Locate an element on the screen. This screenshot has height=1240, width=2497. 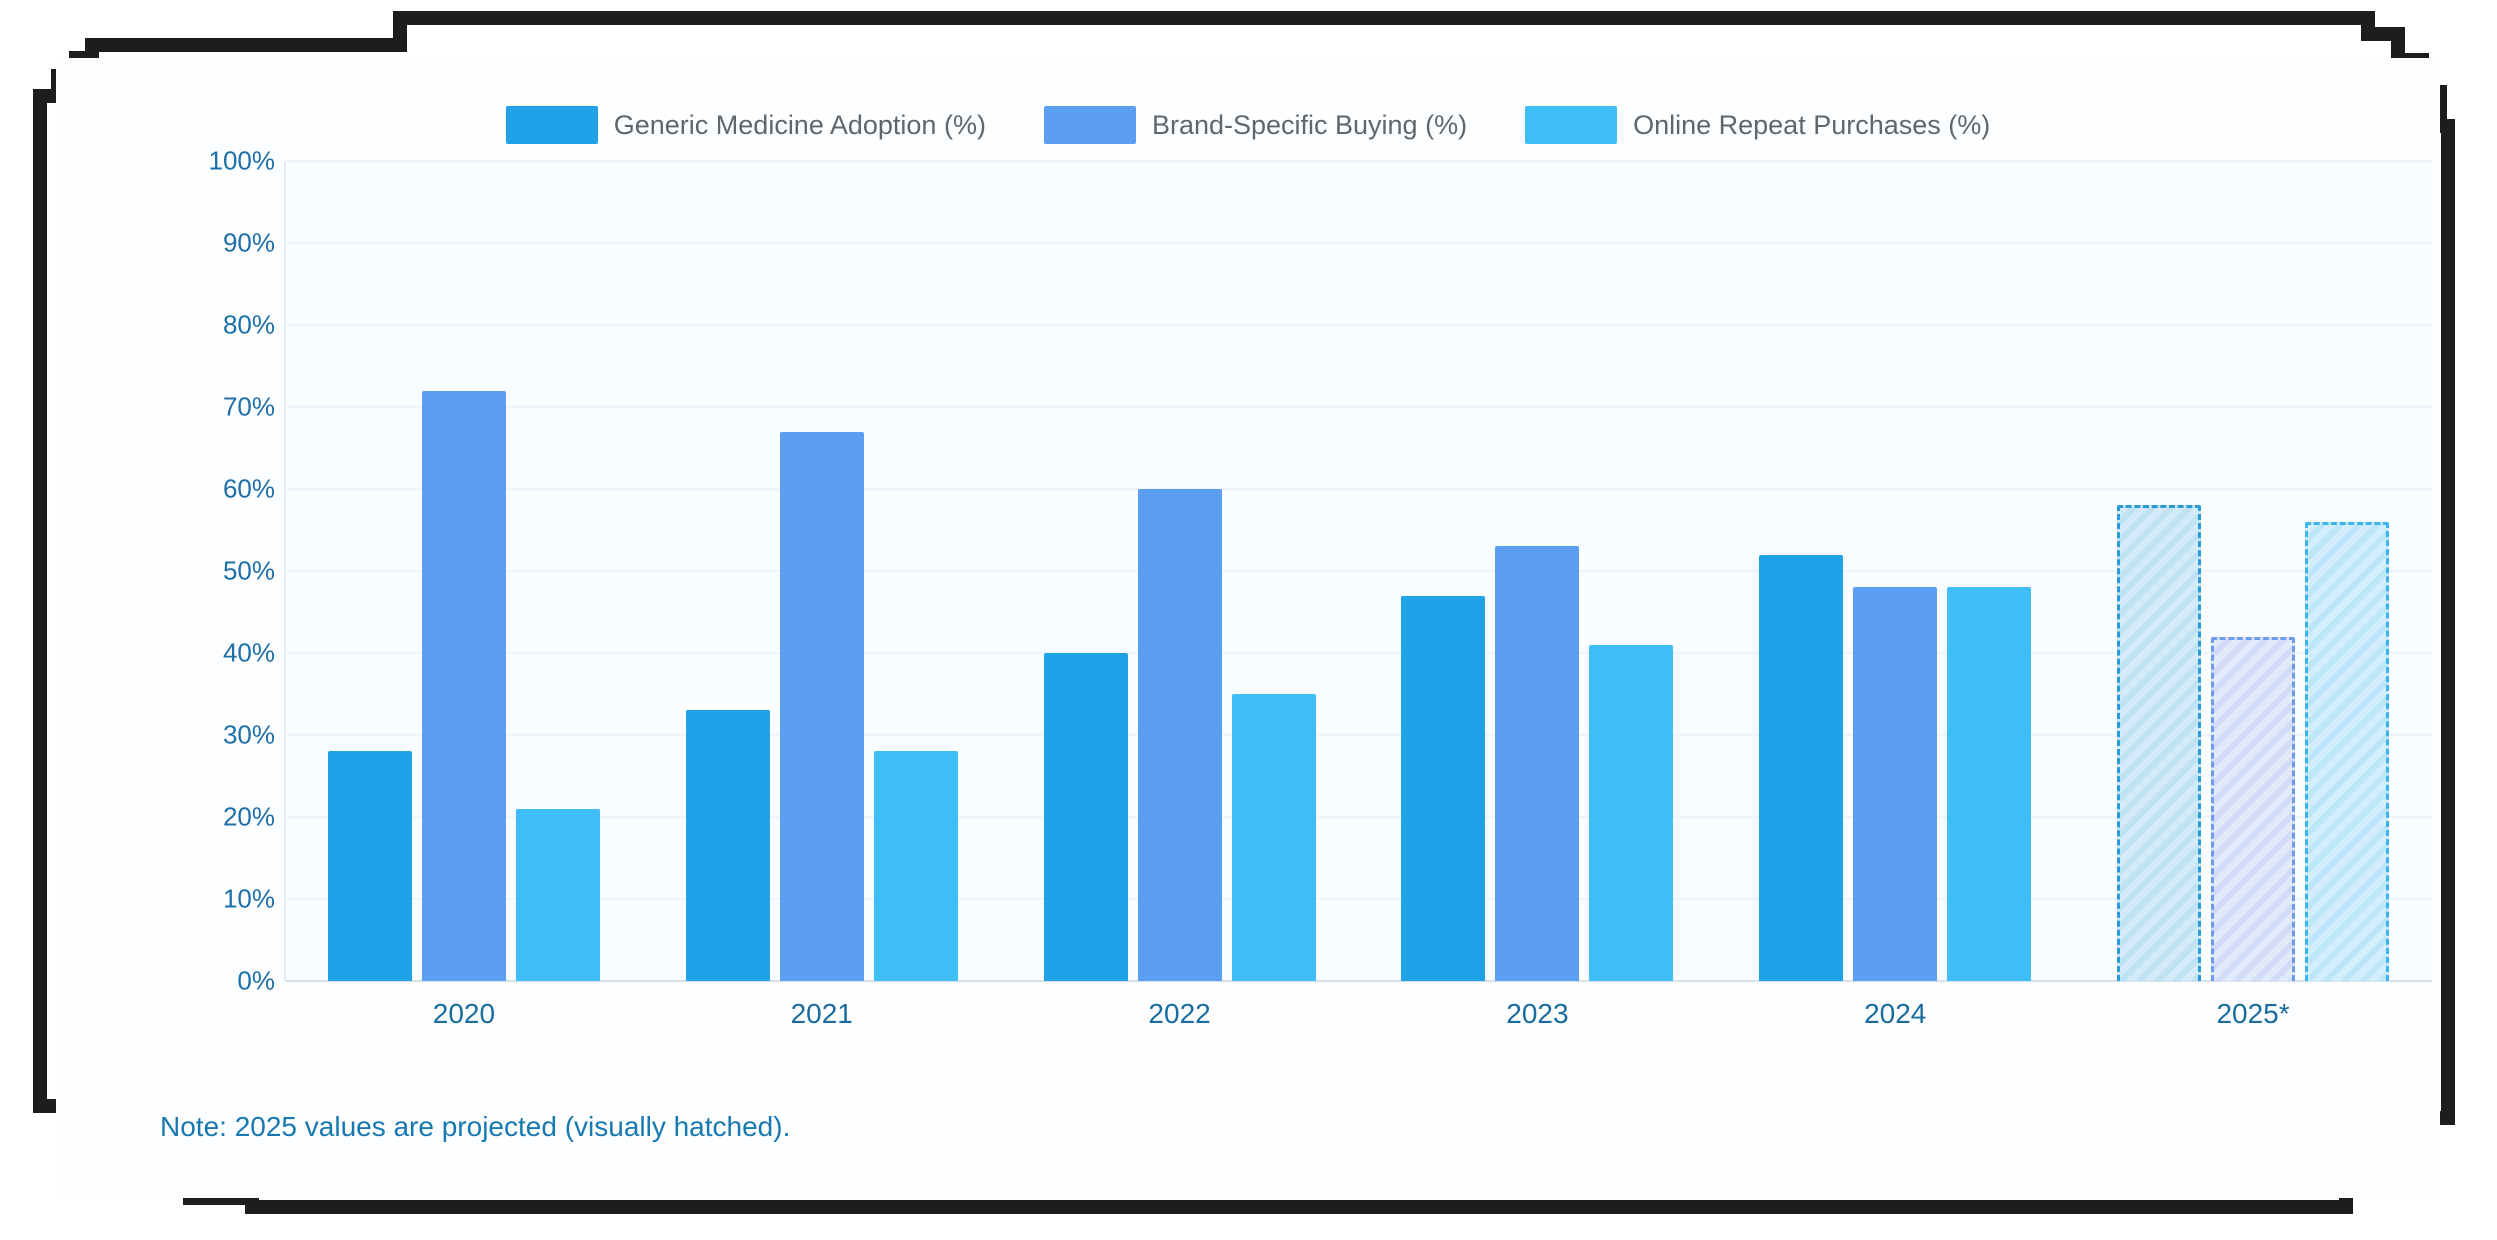
gridline-80% is located at coordinates (1358, 325).